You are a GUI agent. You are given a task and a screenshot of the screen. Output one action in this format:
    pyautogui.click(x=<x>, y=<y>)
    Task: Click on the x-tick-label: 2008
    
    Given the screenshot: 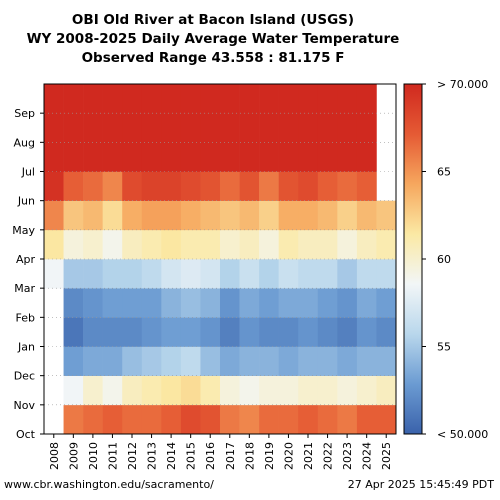 What is the action you would take?
    pyautogui.click(x=54, y=456)
    